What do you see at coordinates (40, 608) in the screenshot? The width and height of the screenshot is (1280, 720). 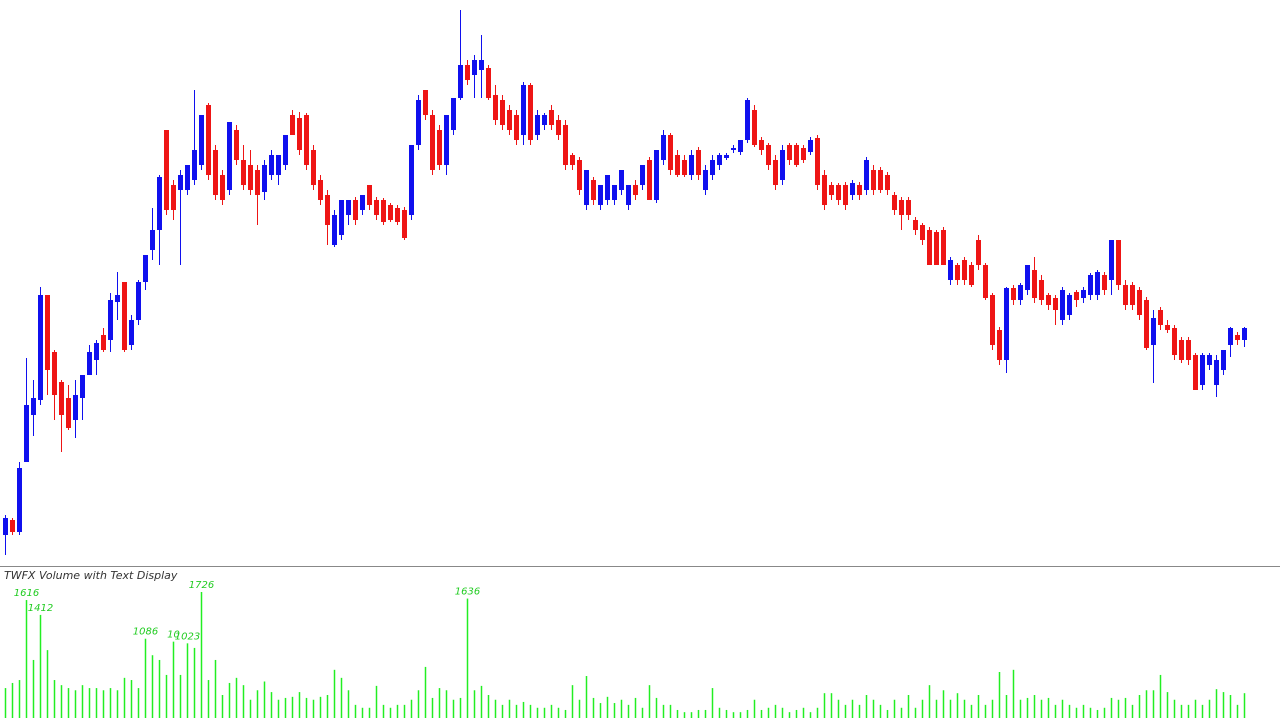 I see `volume-label: 1412` at bounding box center [40, 608].